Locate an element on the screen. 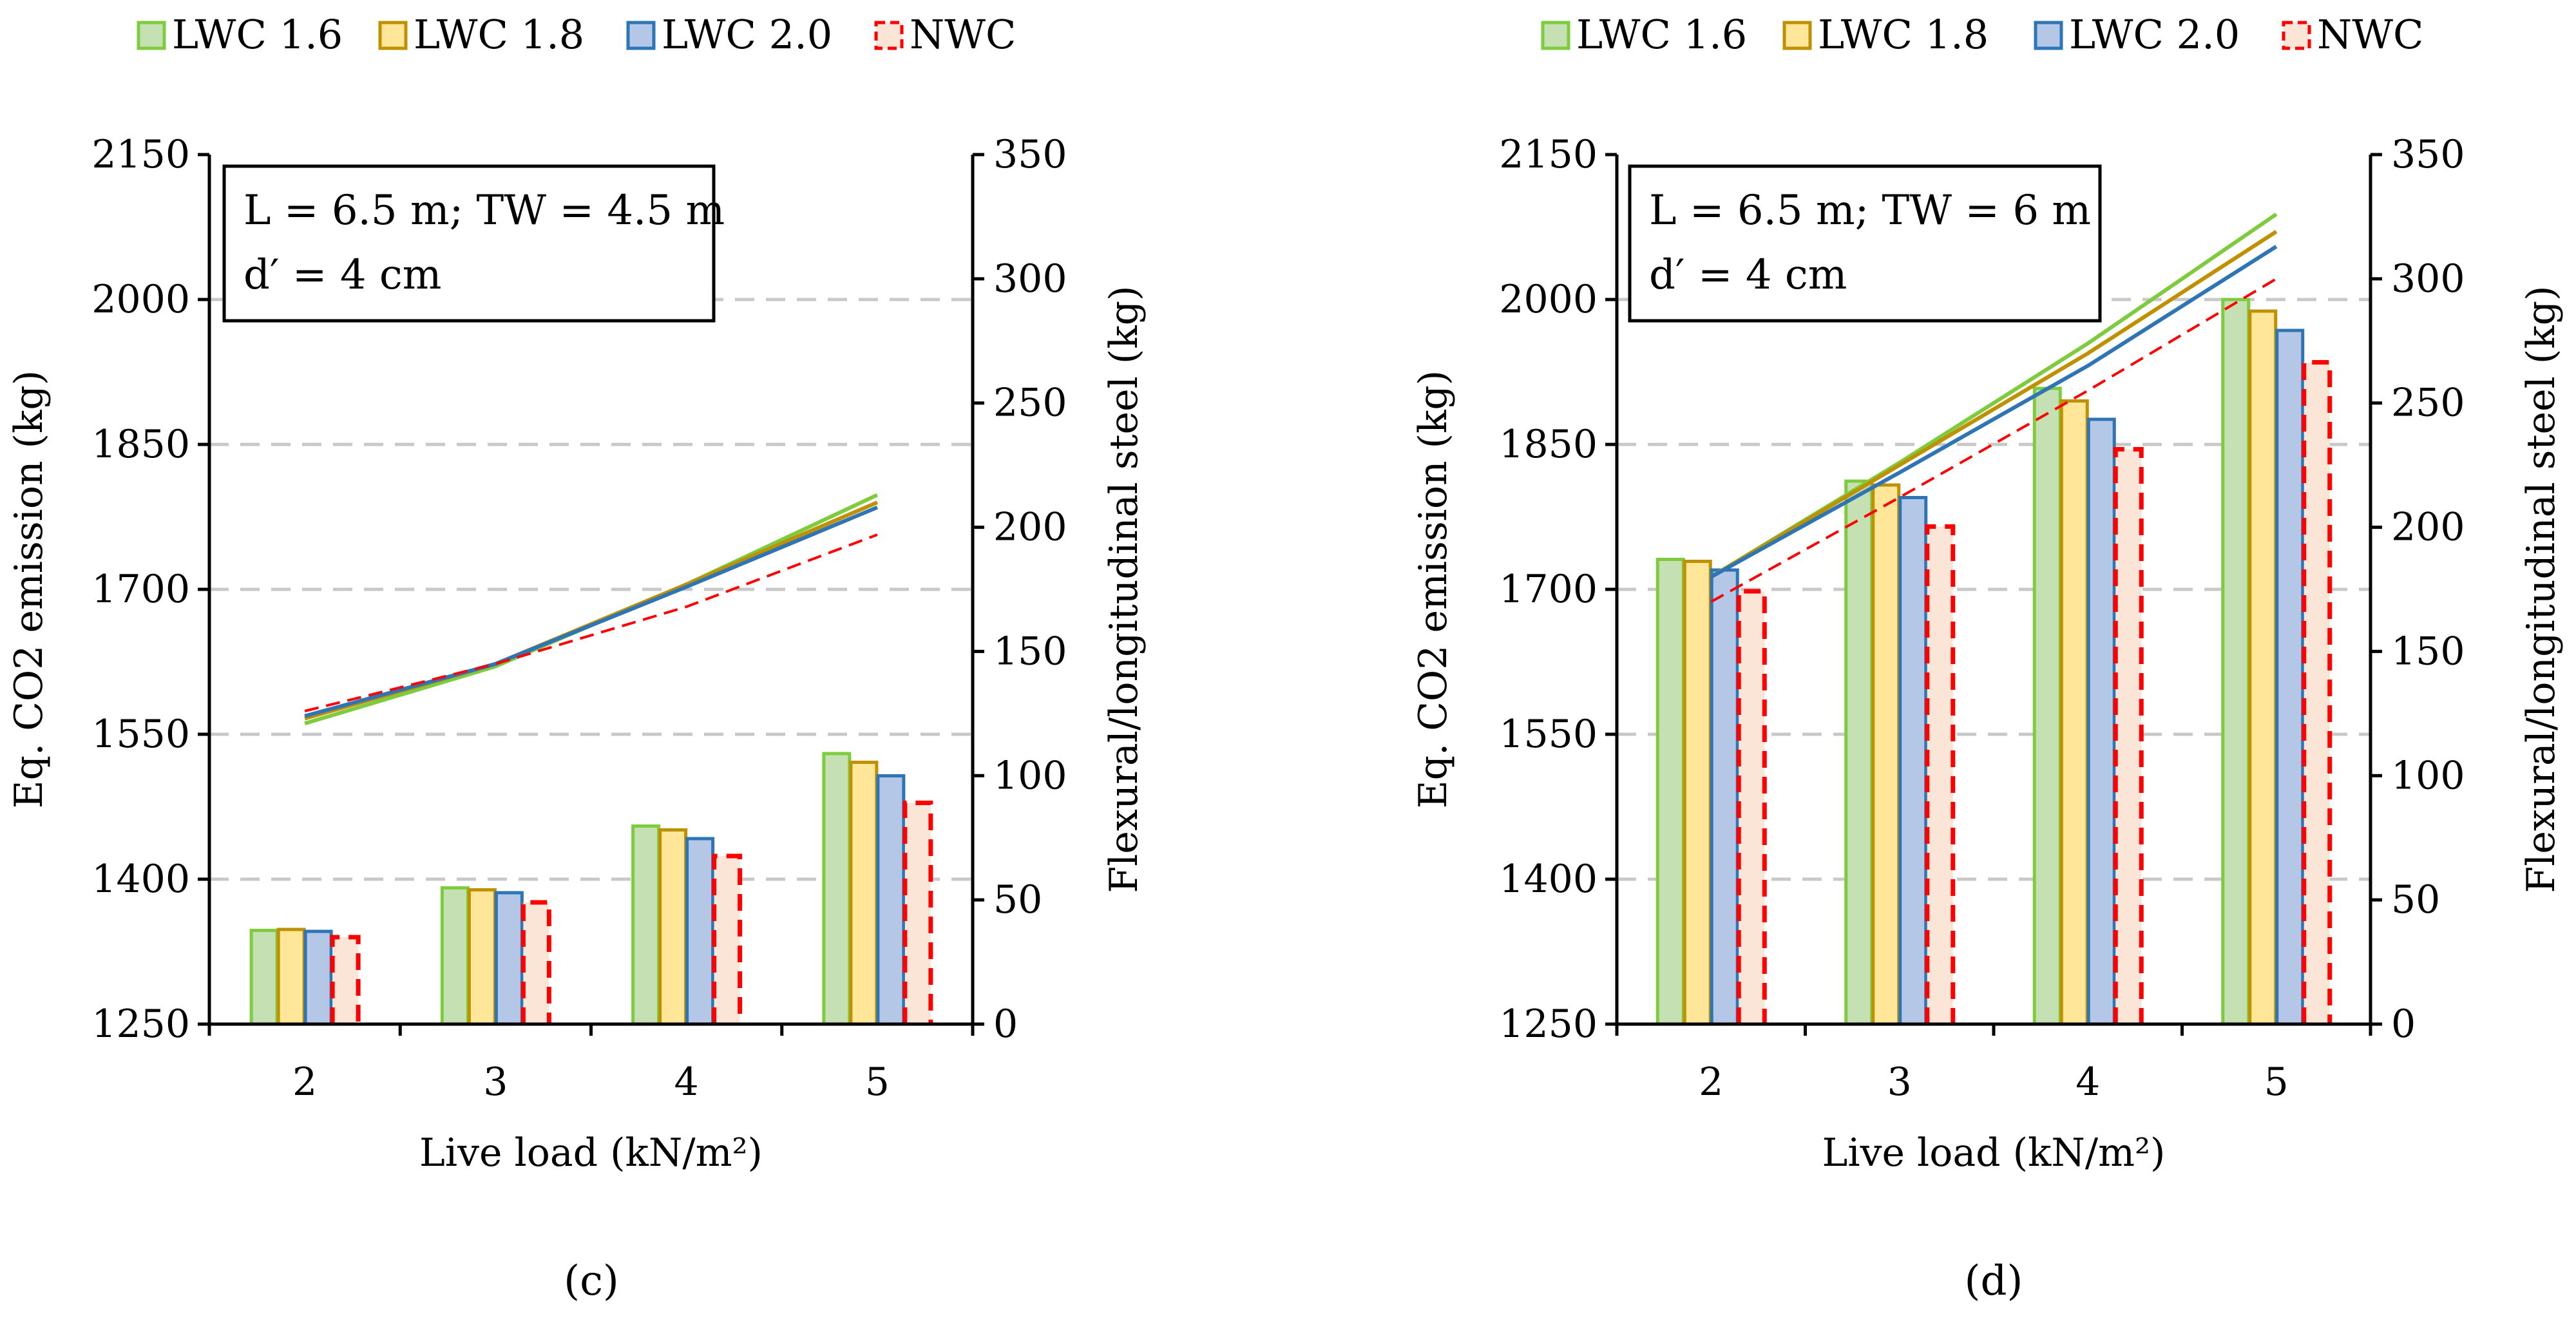 The height and width of the screenshot is (1332, 2576). legend-label: NWC is located at coordinates (2370, 34).